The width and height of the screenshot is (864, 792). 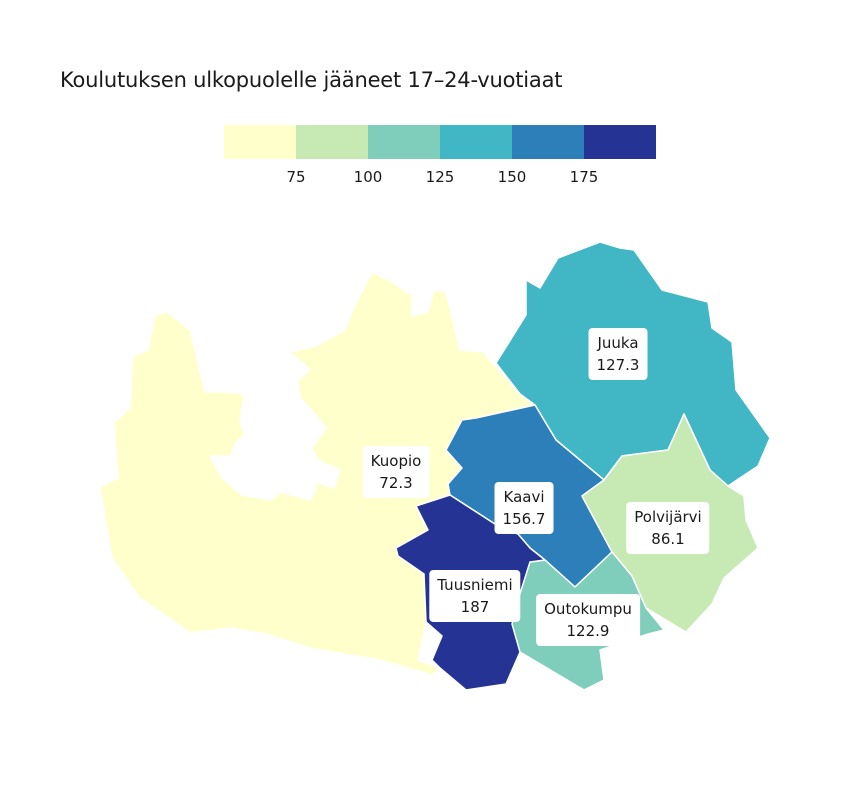 What do you see at coordinates (368, 177) in the screenshot?
I see `legend-tick-label: 100` at bounding box center [368, 177].